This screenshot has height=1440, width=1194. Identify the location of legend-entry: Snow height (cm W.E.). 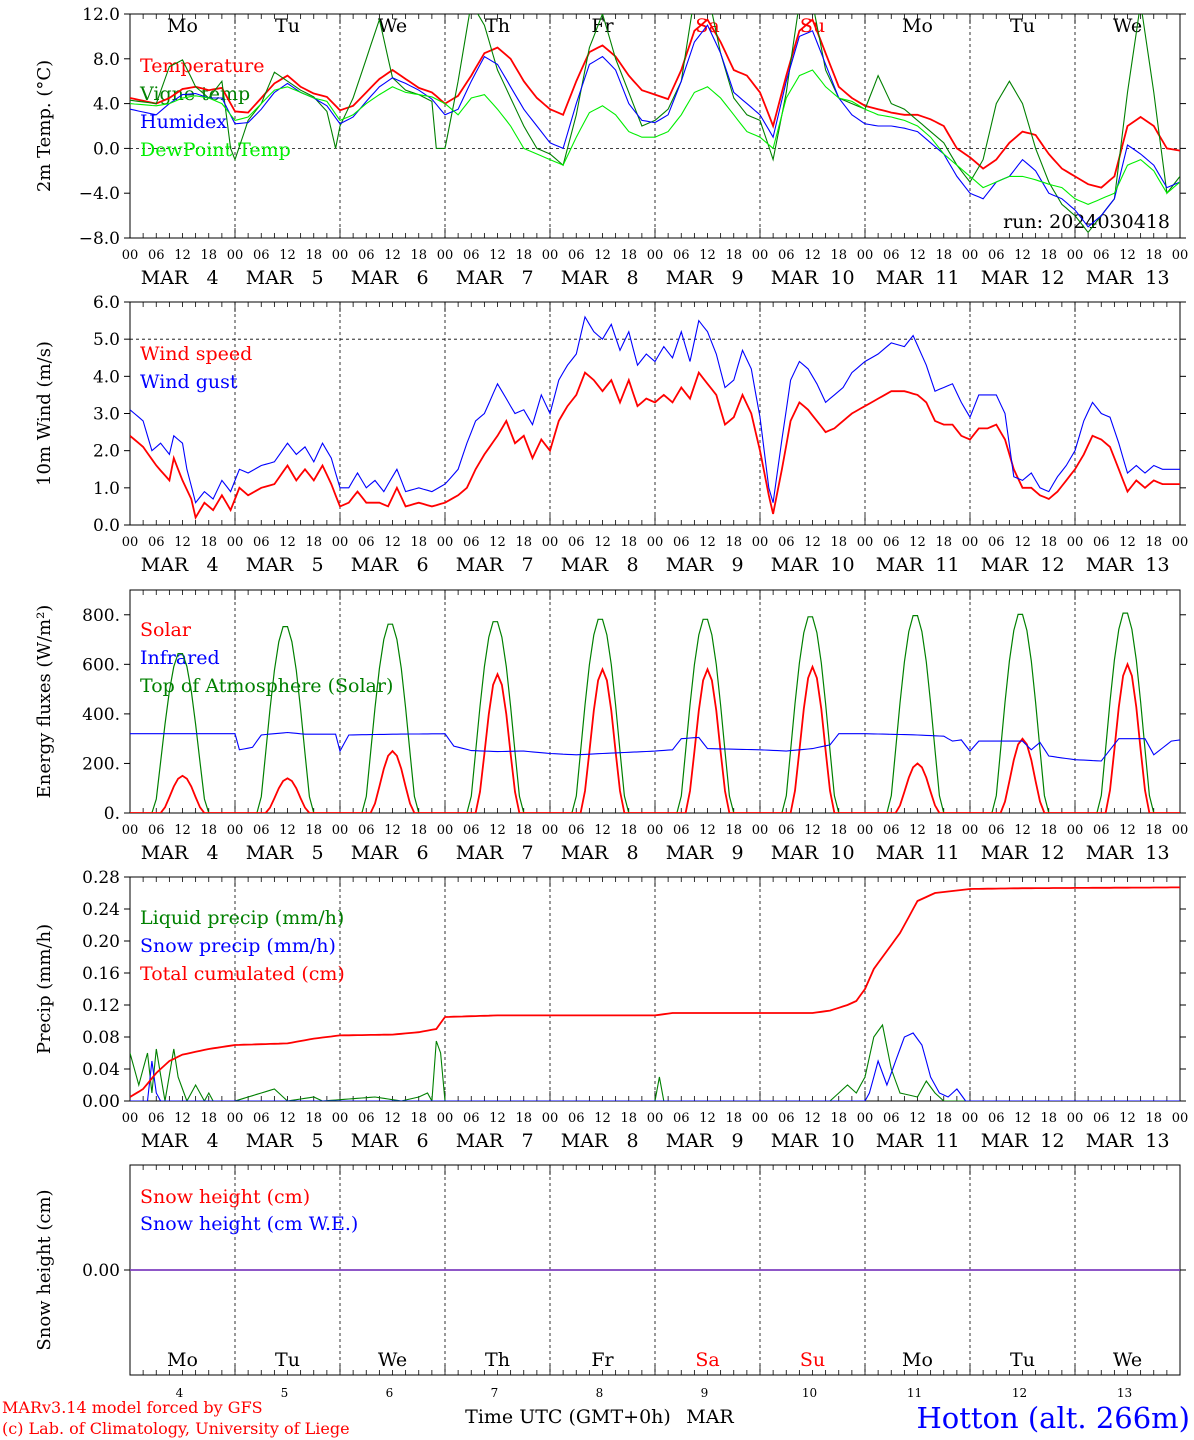
(249, 1224).